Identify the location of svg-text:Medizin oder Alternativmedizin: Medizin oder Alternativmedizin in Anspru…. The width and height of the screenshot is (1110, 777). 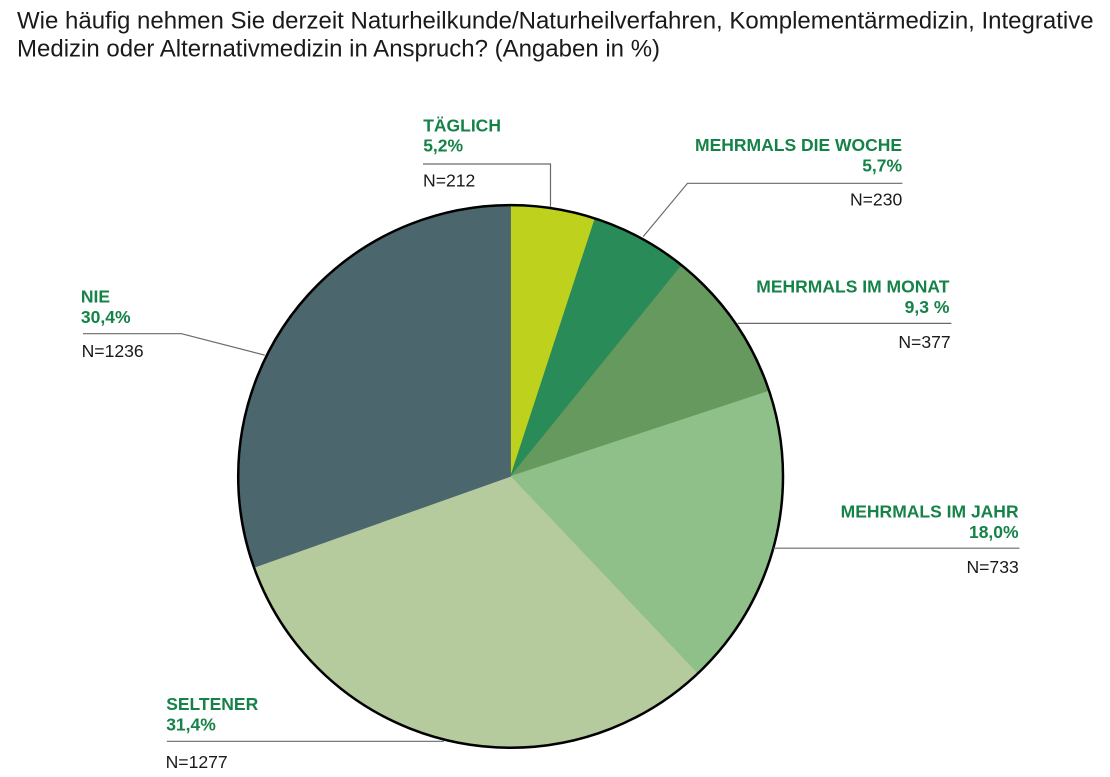
(338, 49).